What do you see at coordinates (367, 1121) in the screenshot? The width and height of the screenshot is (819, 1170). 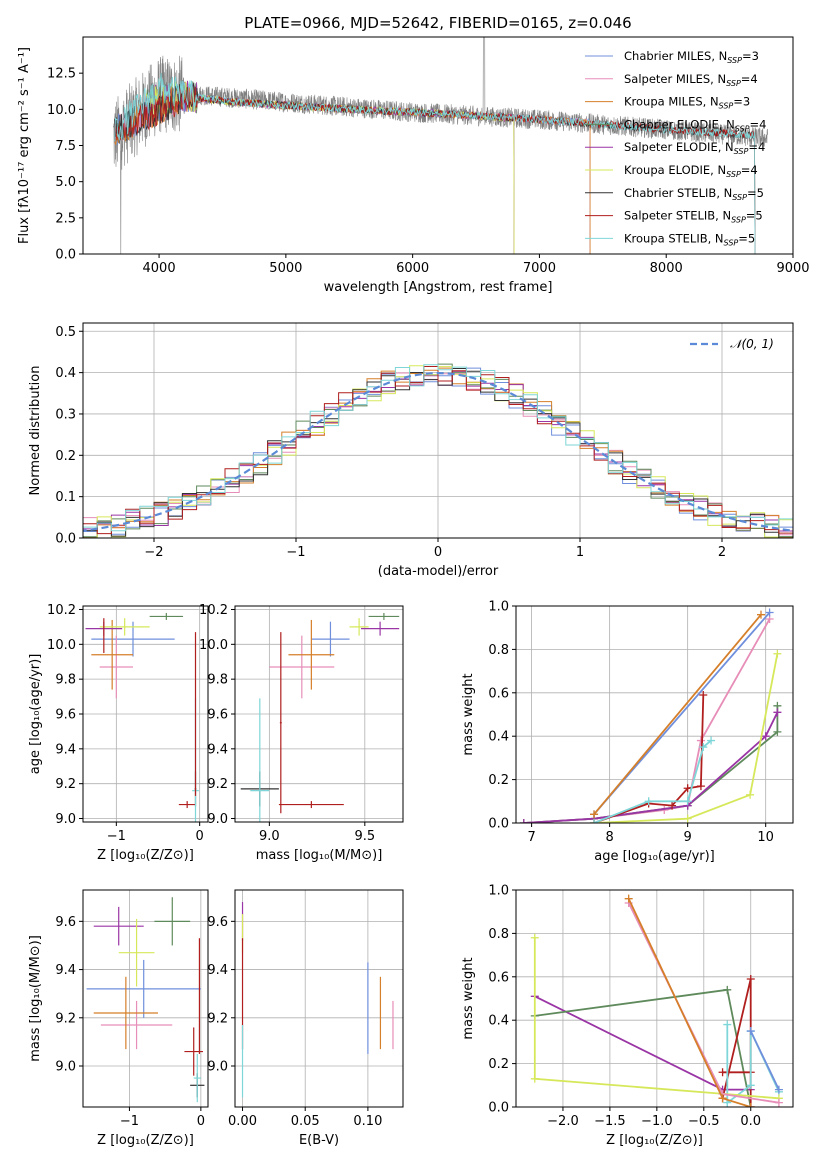 I see `x-tick-label: 0.10` at bounding box center [367, 1121].